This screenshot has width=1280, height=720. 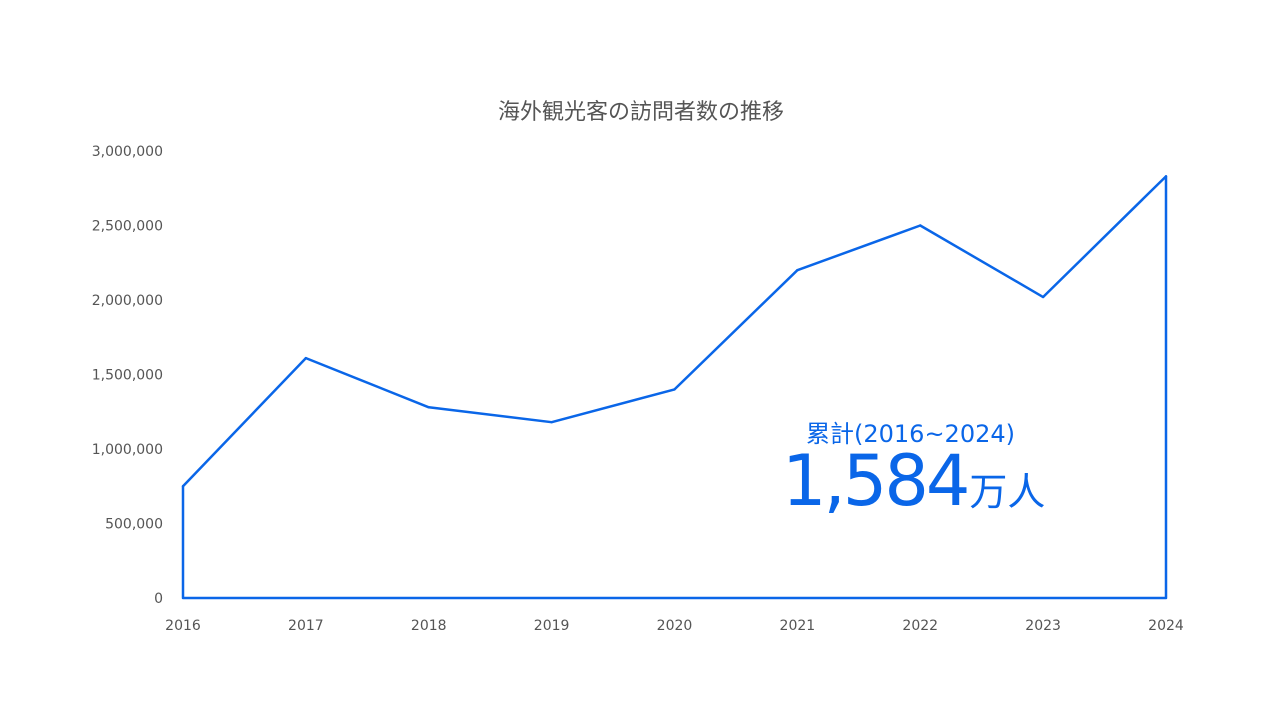 I want to click on x-tick-label: 2023, so click(x=1043, y=626).